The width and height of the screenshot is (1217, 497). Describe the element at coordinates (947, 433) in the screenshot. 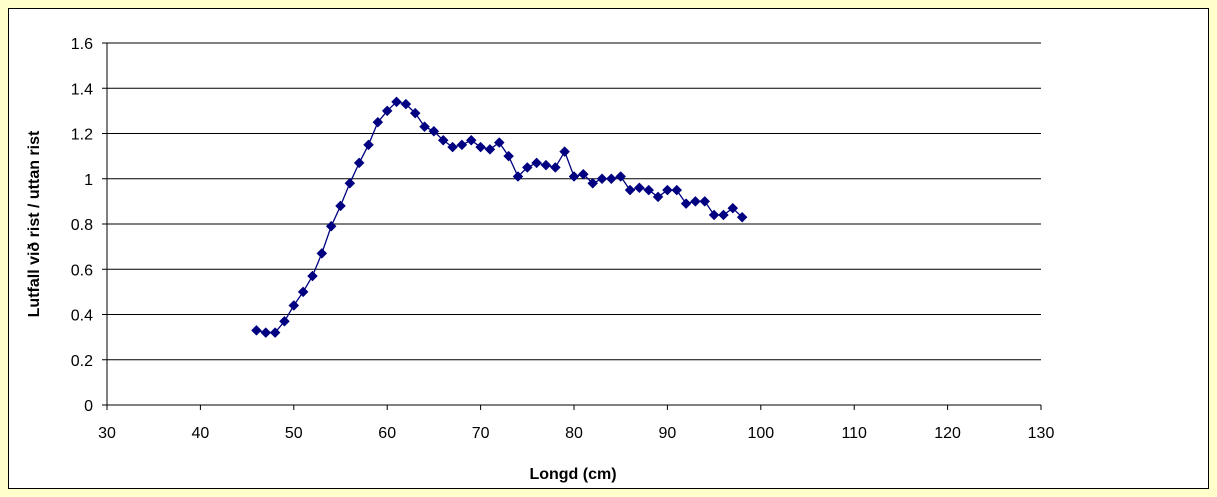

I see `x-tick-label: 120` at that location.